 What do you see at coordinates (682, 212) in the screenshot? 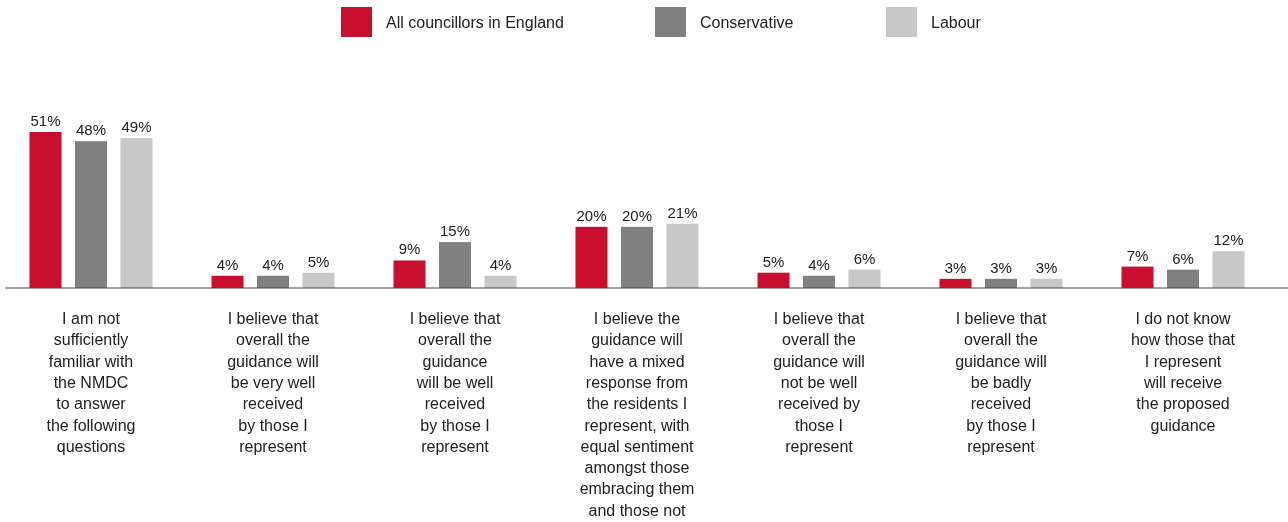
I see `data-label: 21%` at bounding box center [682, 212].